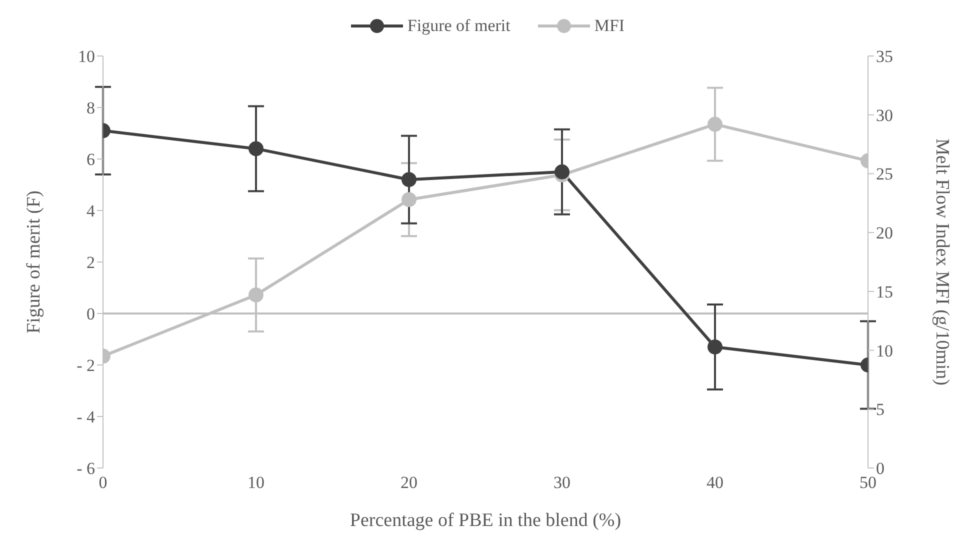 Image resolution: width=976 pixels, height=546 pixels. Describe the element at coordinates (562, 482) in the screenshot. I see `x-tick-label: 30` at that location.